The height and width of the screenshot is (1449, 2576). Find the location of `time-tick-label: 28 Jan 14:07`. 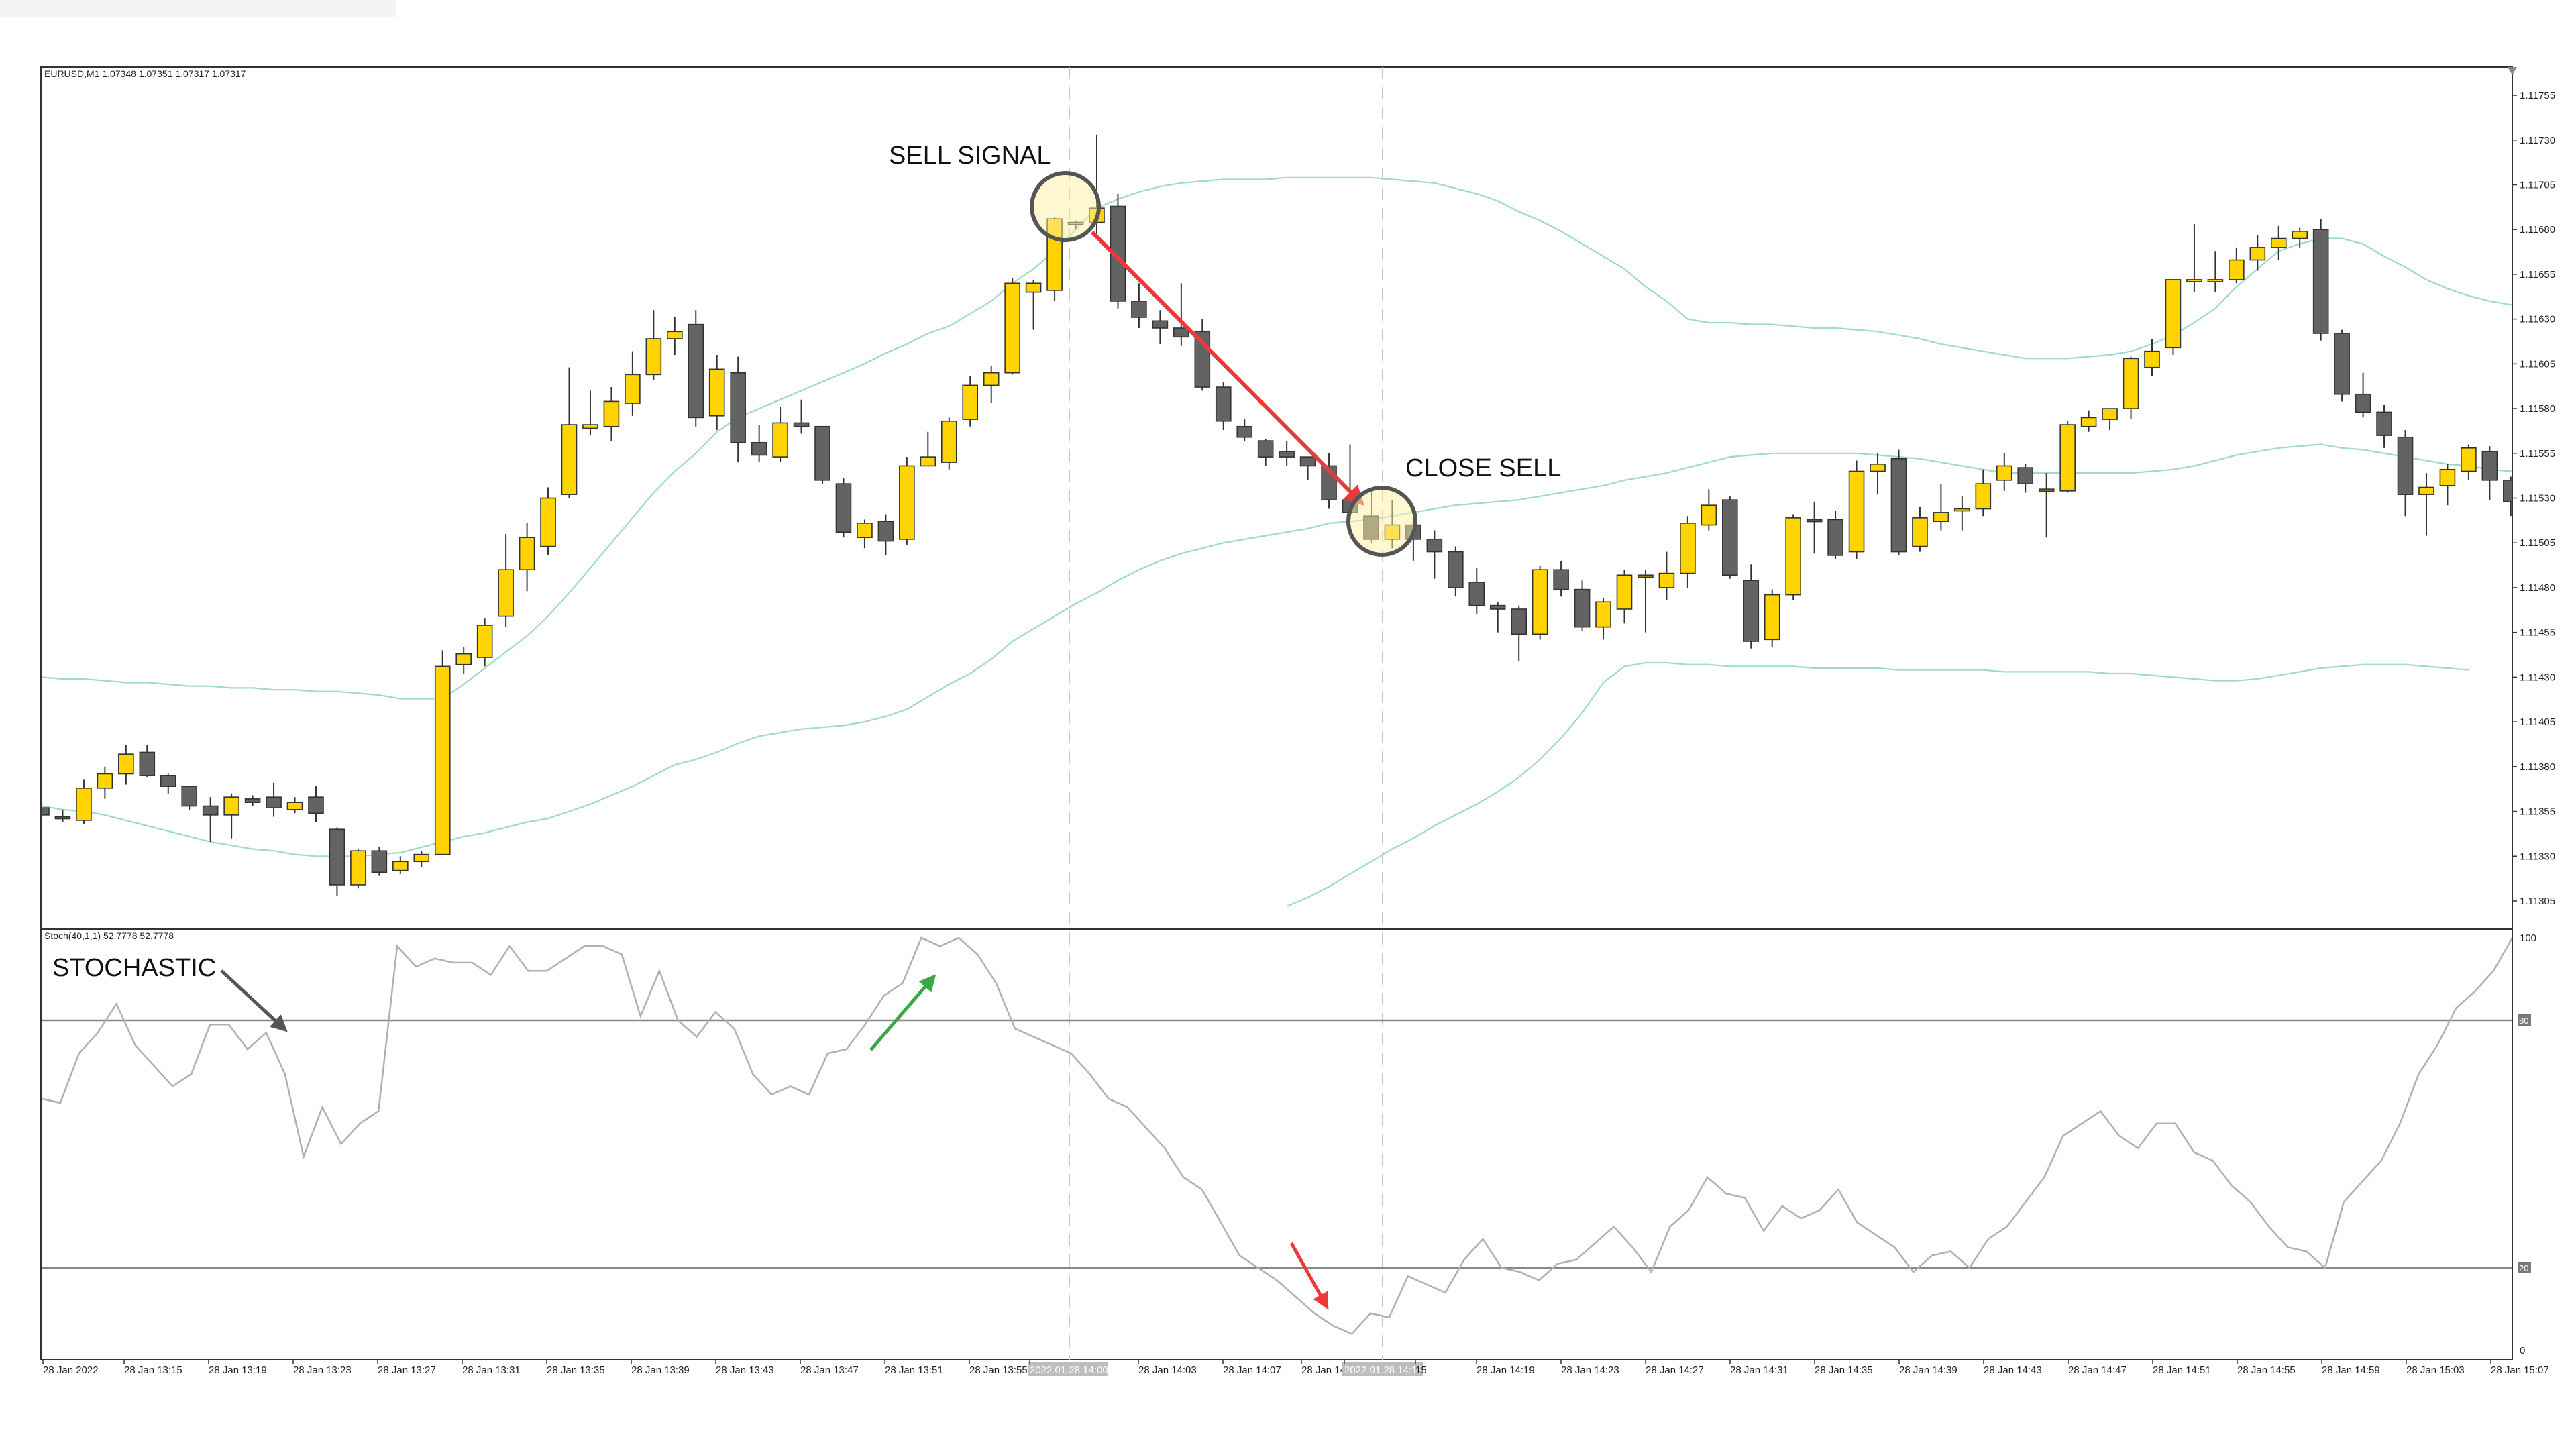

time-tick-label: 28 Jan 14:07 is located at coordinates (1252, 1370).